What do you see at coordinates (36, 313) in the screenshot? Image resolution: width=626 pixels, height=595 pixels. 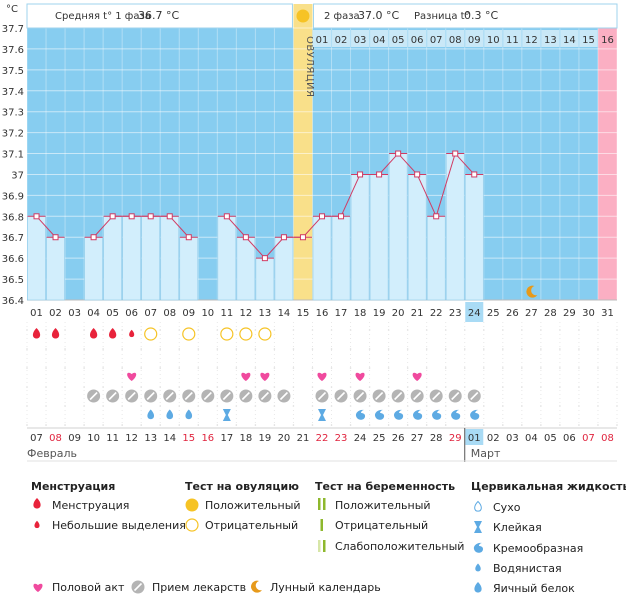 I see `cycle-day-label: 01` at bounding box center [36, 313].